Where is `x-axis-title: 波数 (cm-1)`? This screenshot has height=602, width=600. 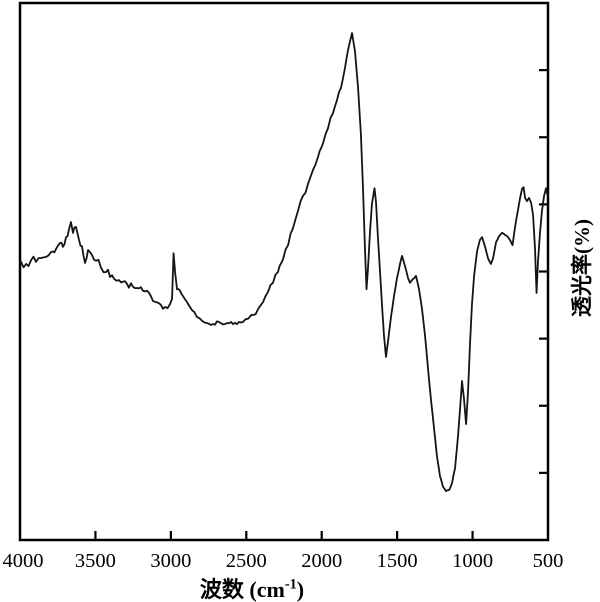 x-axis-title: 波数 (cm-1) is located at coordinates (252, 587).